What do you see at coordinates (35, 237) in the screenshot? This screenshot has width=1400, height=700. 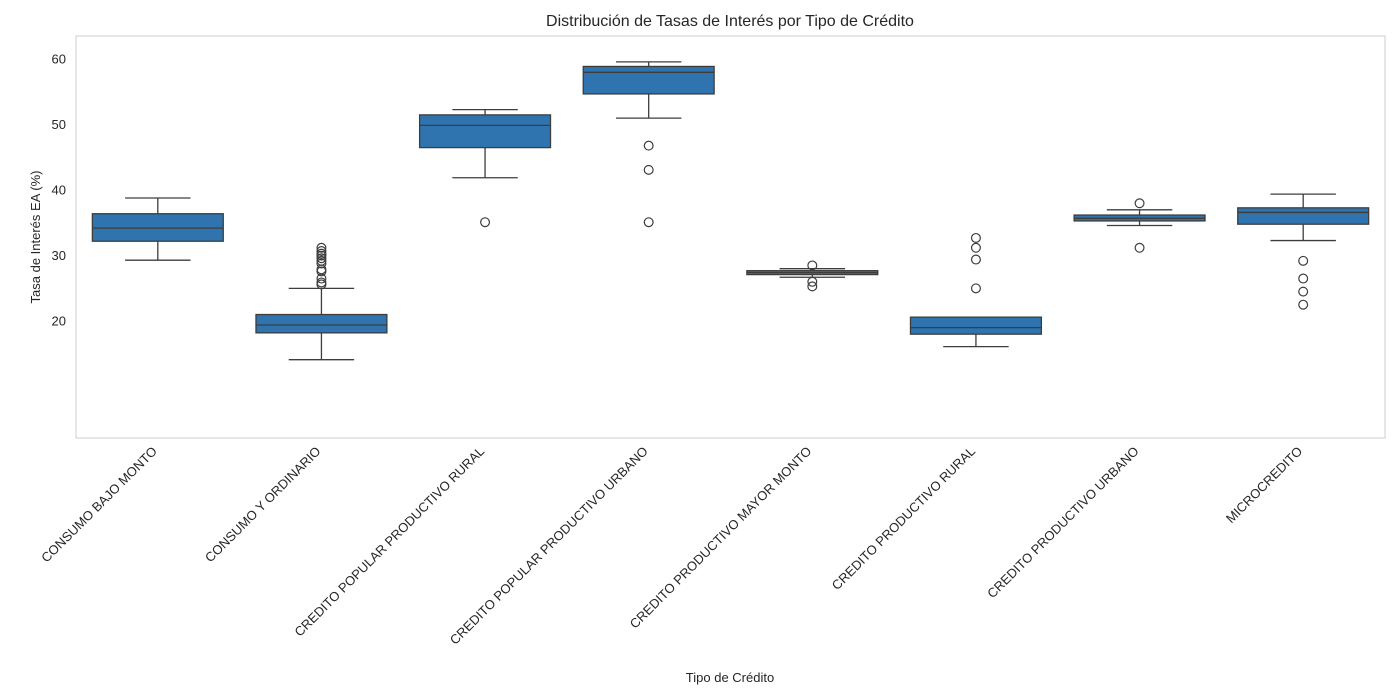 I see `y-axis-label: Tasa de Interés EA (%)` at bounding box center [35, 237].